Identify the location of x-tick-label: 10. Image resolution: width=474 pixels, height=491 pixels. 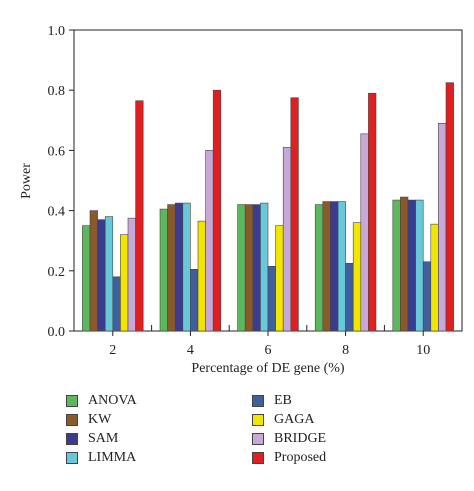
(423, 350).